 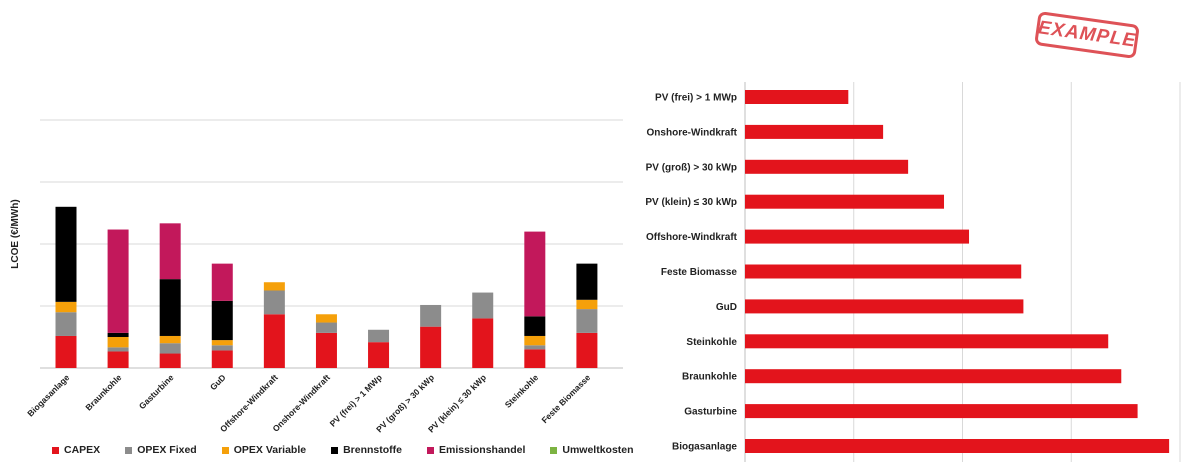 What do you see at coordinates (709, 377) in the screenshot?
I see `y-tick-label: Braunkohle` at bounding box center [709, 377].